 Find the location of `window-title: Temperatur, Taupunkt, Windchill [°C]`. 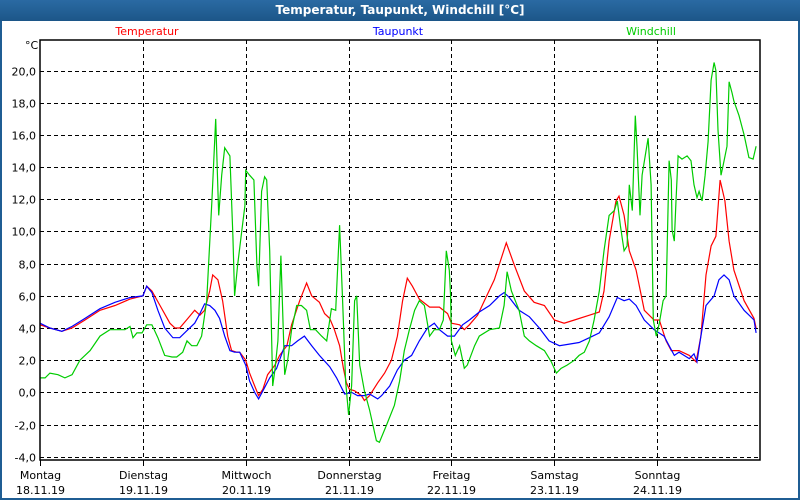

window-title: Temperatur, Taupunkt, Windchill [°C] is located at coordinates (400, 10).